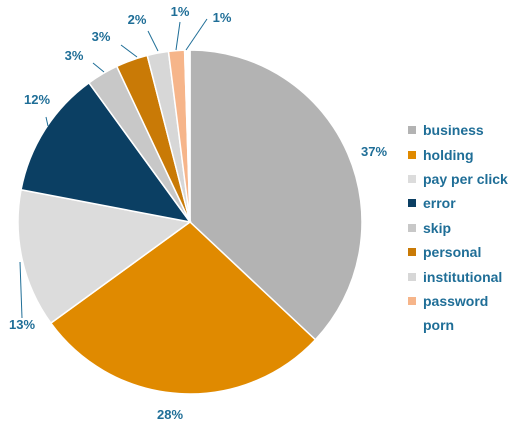 This screenshot has width=520, height=432. Describe the element at coordinates (196, 34) in the screenshot. I see `leader-line-porn` at that location.